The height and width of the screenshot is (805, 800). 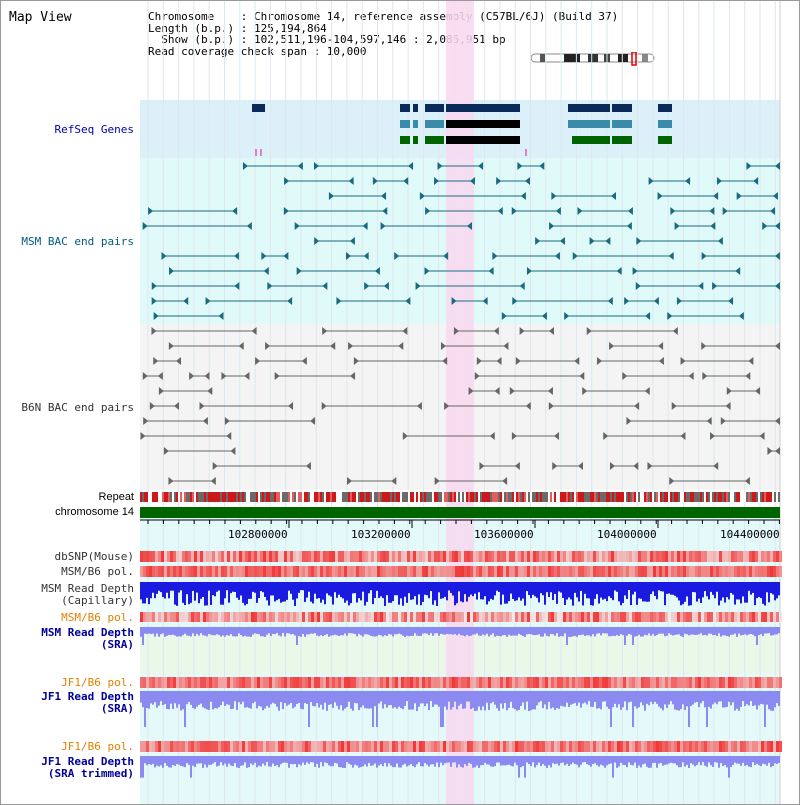 What do you see at coordinates (627, 534) in the screenshot?
I see `axis-tick-label: 104000000` at bounding box center [627, 534].